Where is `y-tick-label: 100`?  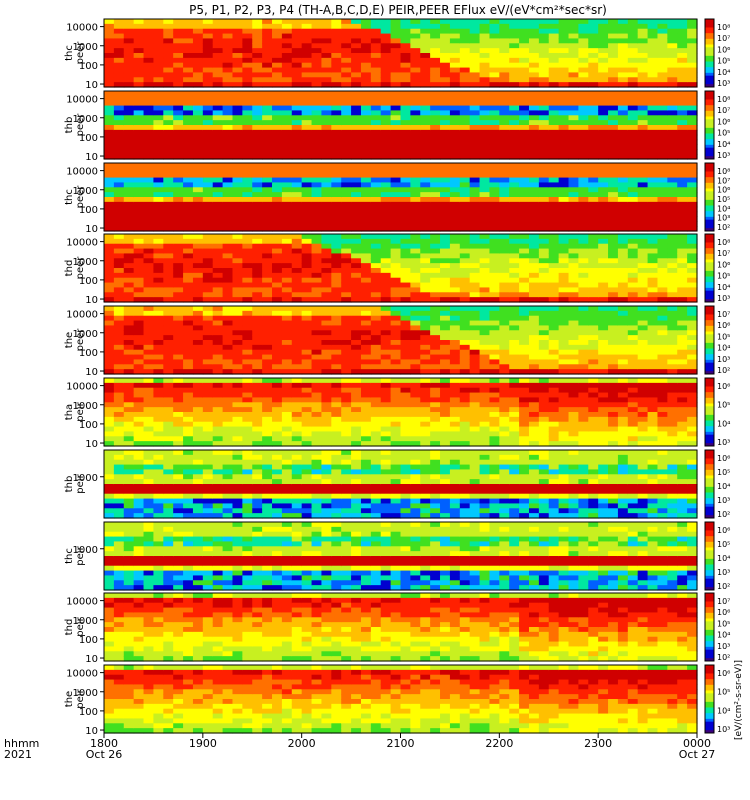
y-tick-label: 100 is located at coordinates (88, 281).